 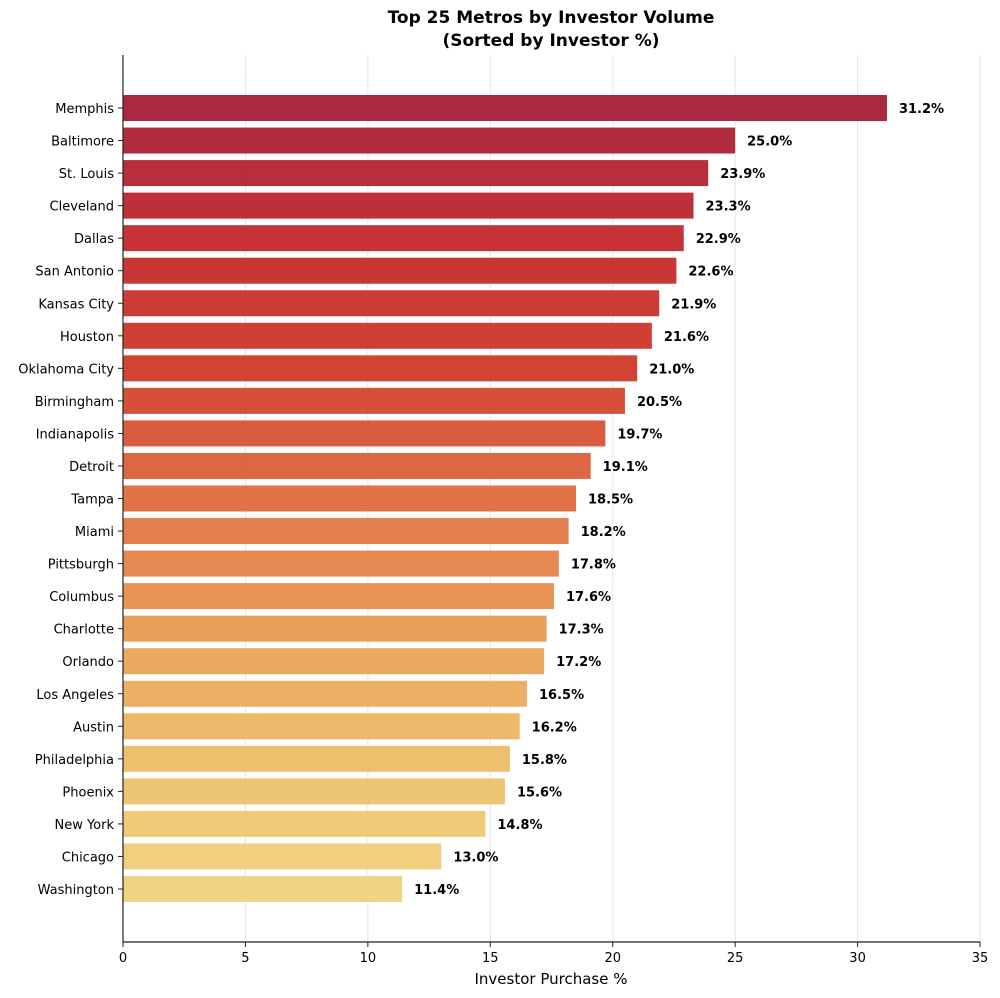 What do you see at coordinates (735, 958) in the screenshot?
I see `x-tick-label: 25` at bounding box center [735, 958].